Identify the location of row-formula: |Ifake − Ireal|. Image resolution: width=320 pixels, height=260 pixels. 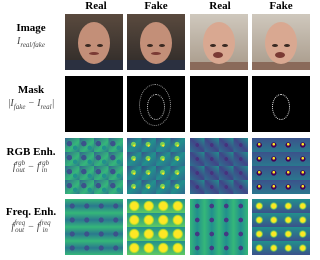
(31, 104).